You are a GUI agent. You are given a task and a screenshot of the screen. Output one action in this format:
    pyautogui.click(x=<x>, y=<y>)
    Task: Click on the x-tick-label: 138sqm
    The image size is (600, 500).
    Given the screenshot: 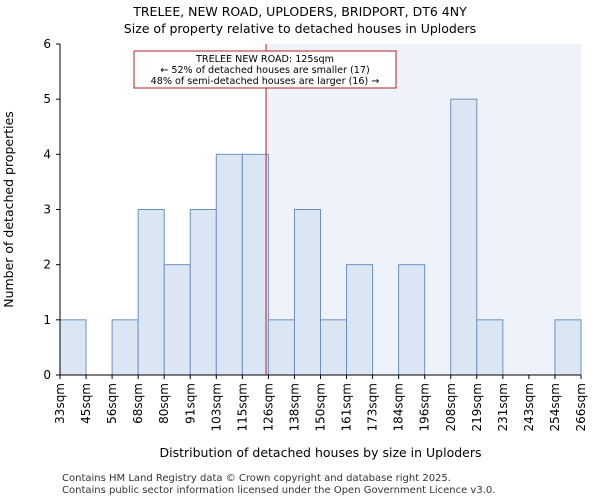 What is the action you would take?
    pyautogui.click(x=294, y=407)
    